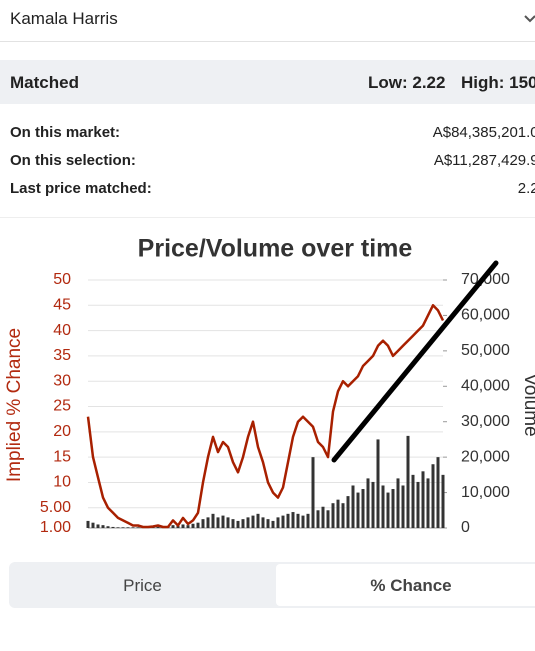  I want to click on y-axis-label: Implied % Chance, so click(14, 405).